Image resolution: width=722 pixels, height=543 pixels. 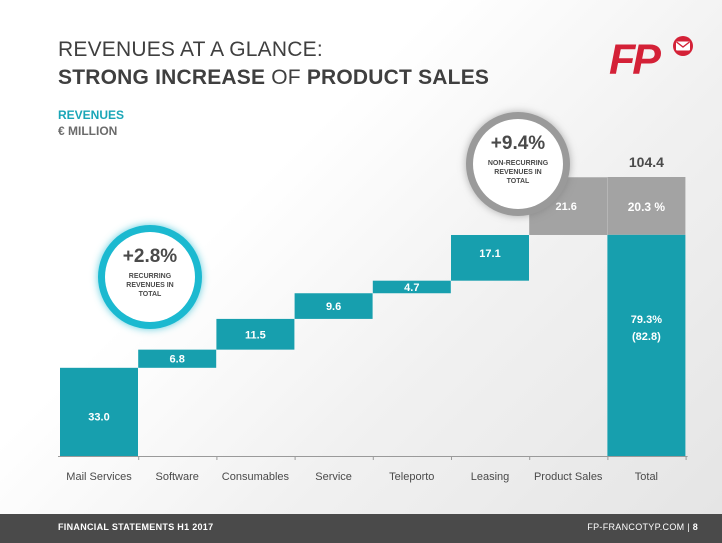 I want to click on bar-total-non-recurring, so click(x=646, y=206).